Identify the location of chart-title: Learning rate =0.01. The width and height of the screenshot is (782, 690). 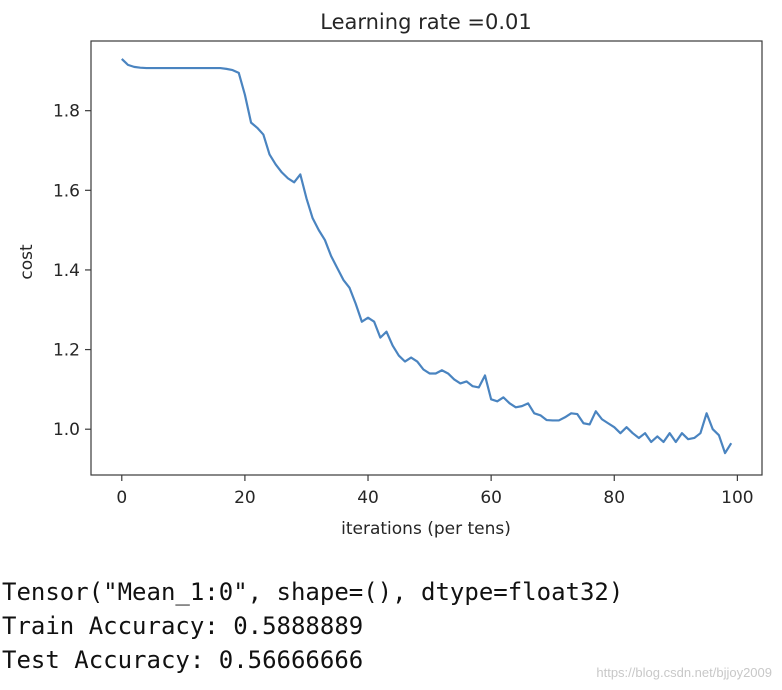
(426, 22).